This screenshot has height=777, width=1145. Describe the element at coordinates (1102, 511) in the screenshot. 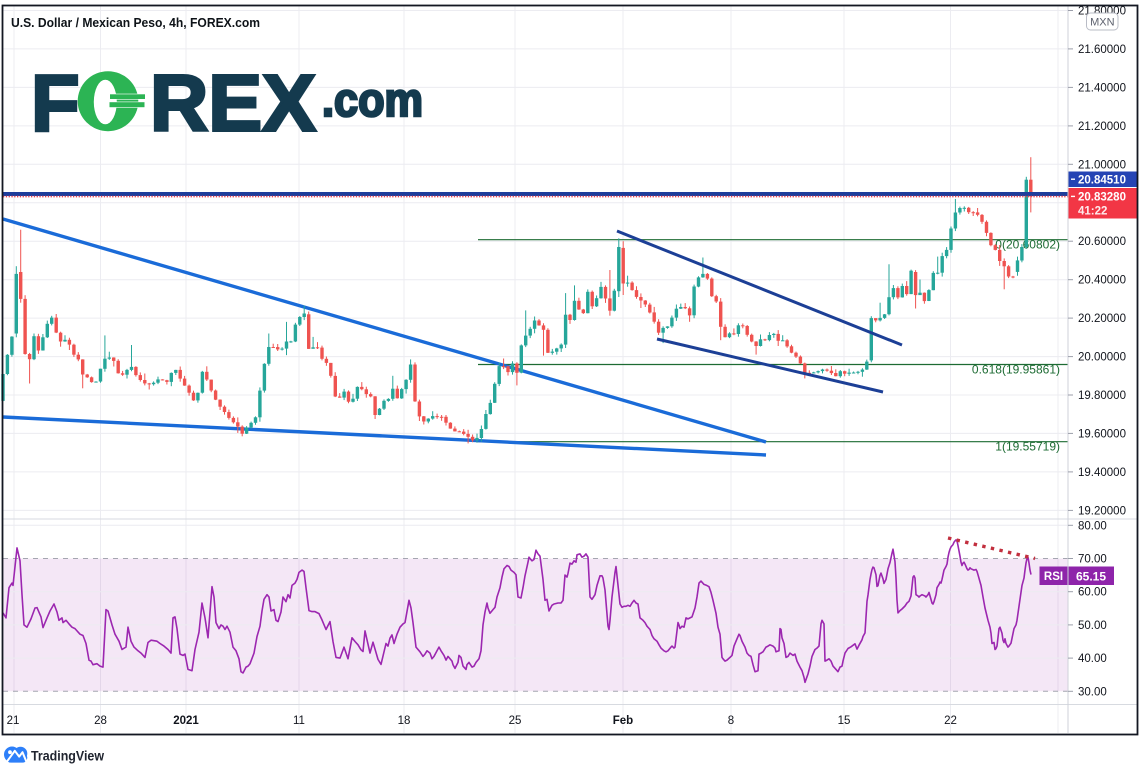

I see `svg-text: 19.20000` at that location.